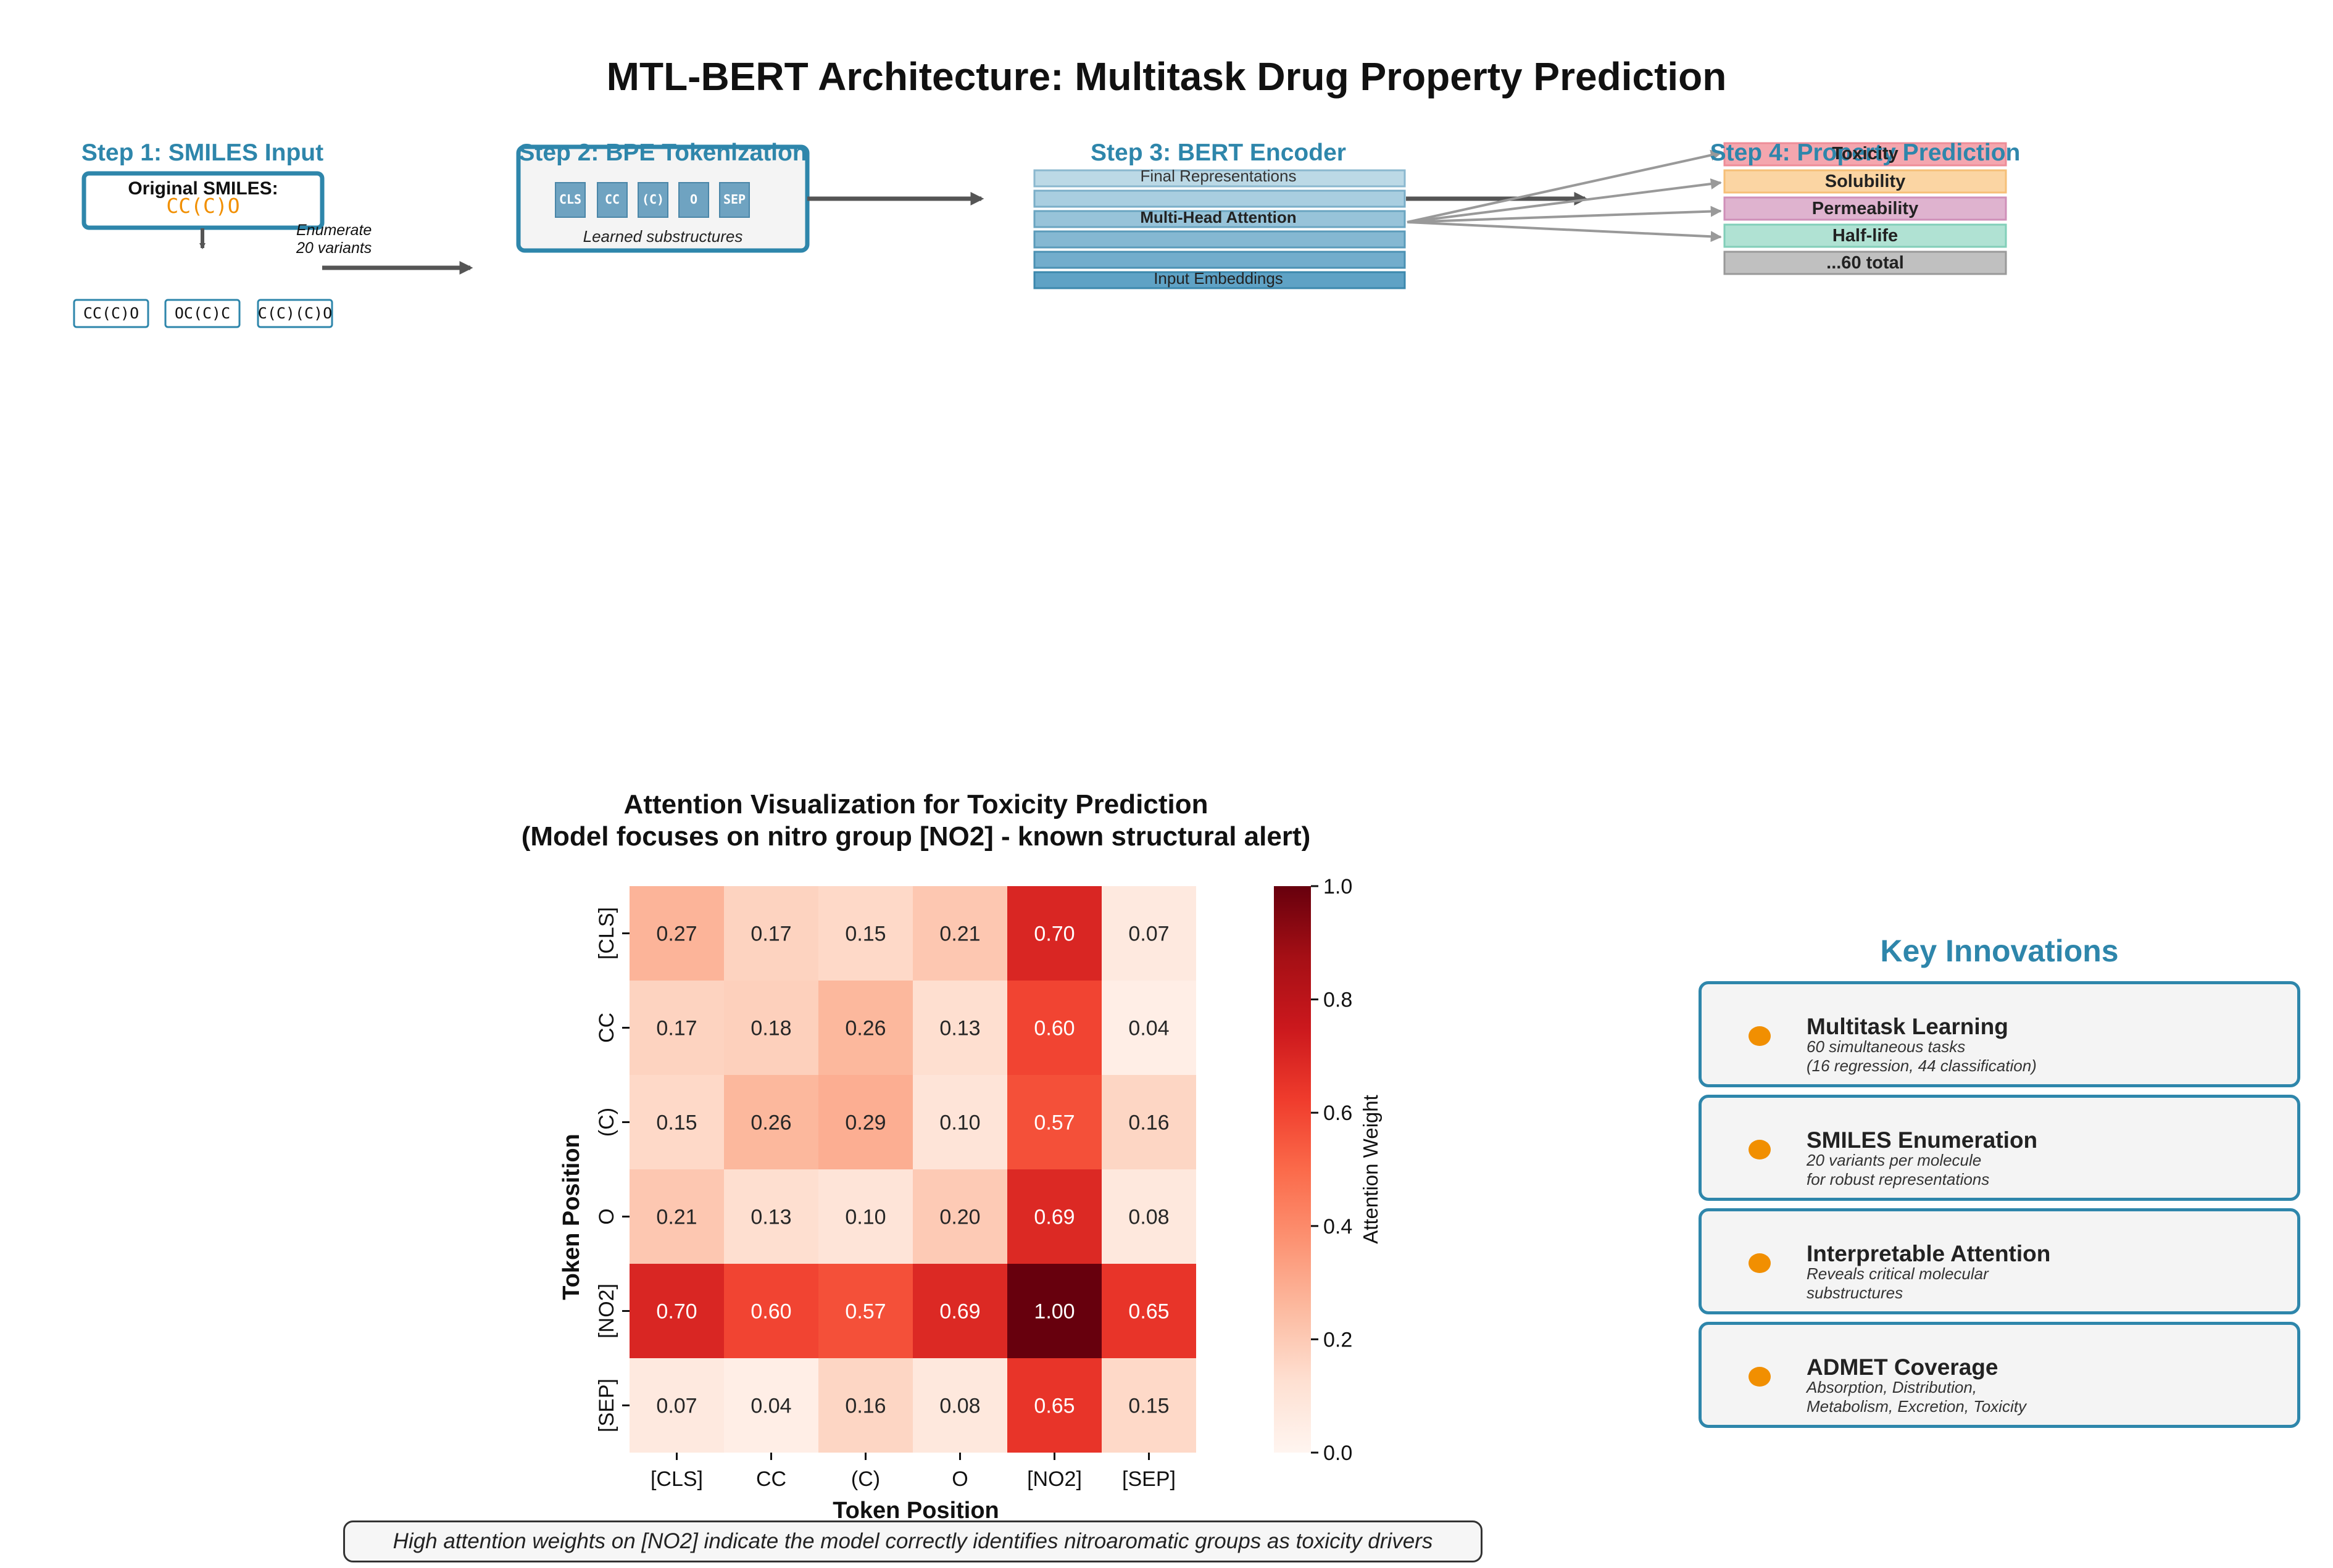 The width and height of the screenshot is (2333, 1568). What do you see at coordinates (606, 933) in the screenshot?
I see `y-tick-label: [CLS]` at bounding box center [606, 933].